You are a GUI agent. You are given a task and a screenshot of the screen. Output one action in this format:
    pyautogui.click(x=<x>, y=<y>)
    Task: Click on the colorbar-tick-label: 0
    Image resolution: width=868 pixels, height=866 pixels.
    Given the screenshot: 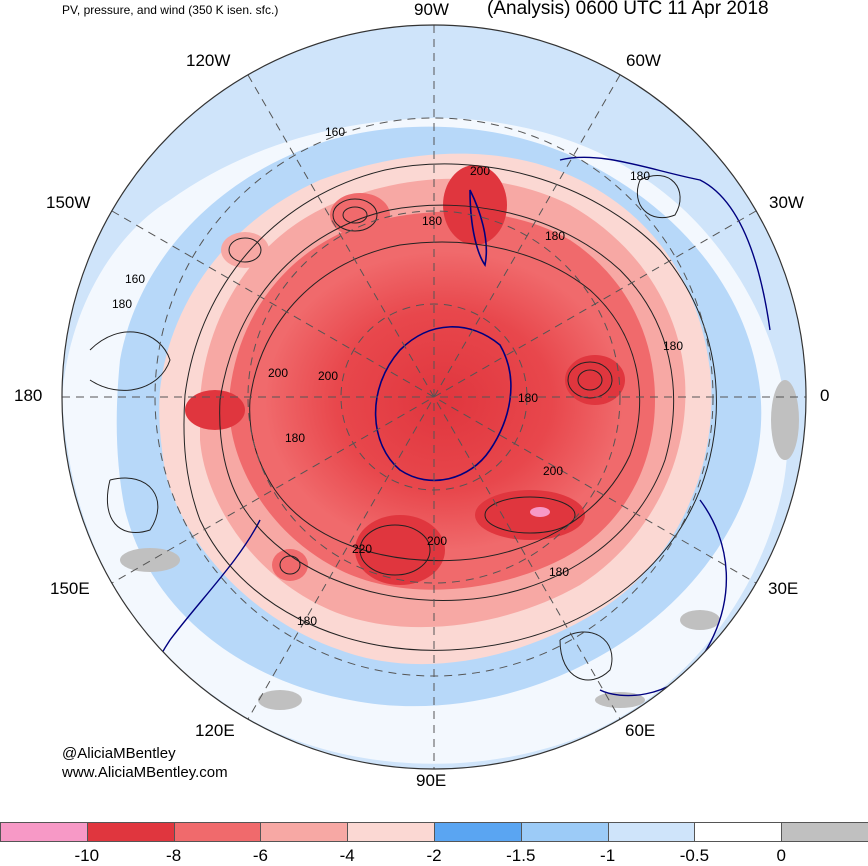 What is the action you would take?
    pyautogui.click(x=781, y=855)
    